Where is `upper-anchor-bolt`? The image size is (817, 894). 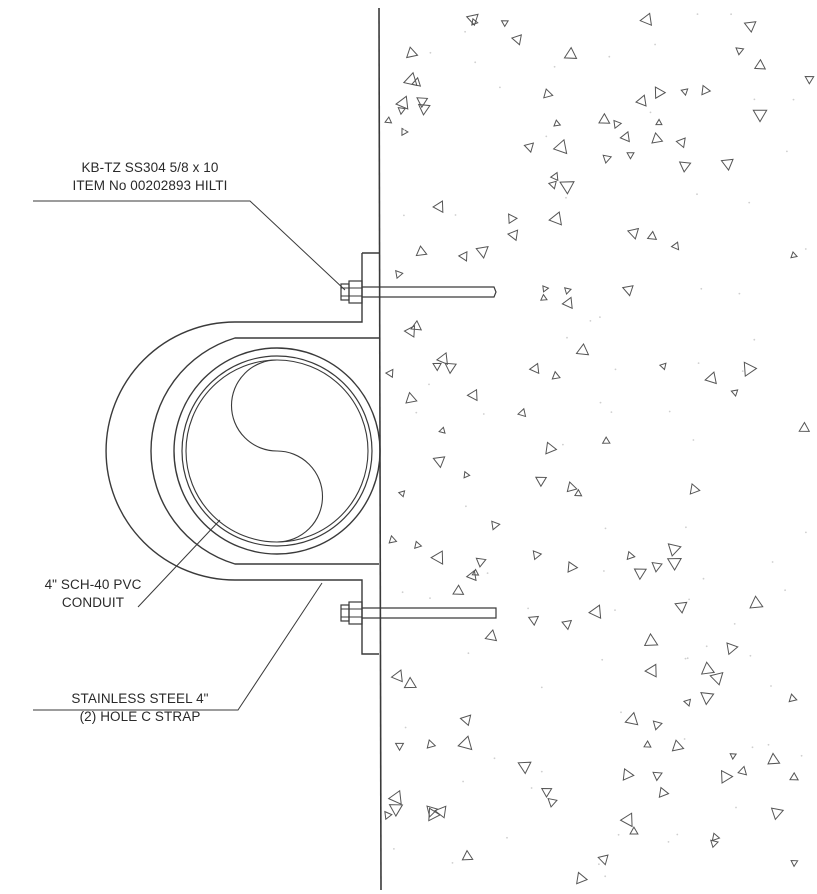 upper-anchor-bolt is located at coordinates (418, 292).